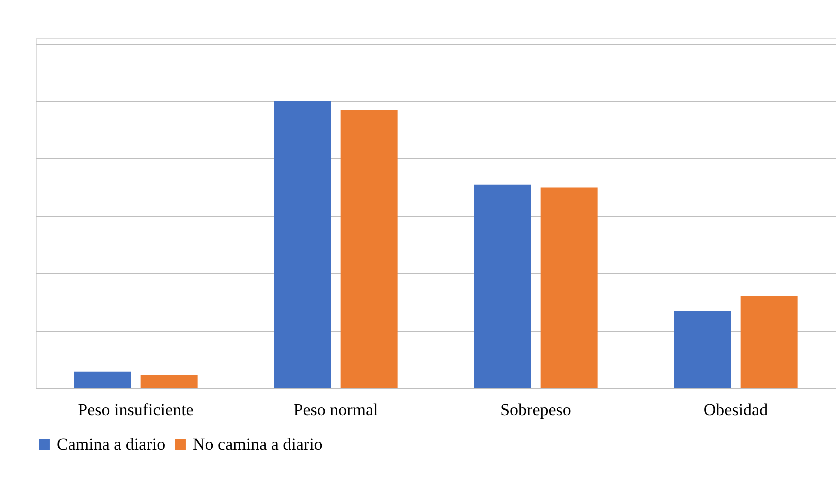 This screenshot has width=837, height=500. I want to click on x-tick-label: Peso normal, so click(336, 410).